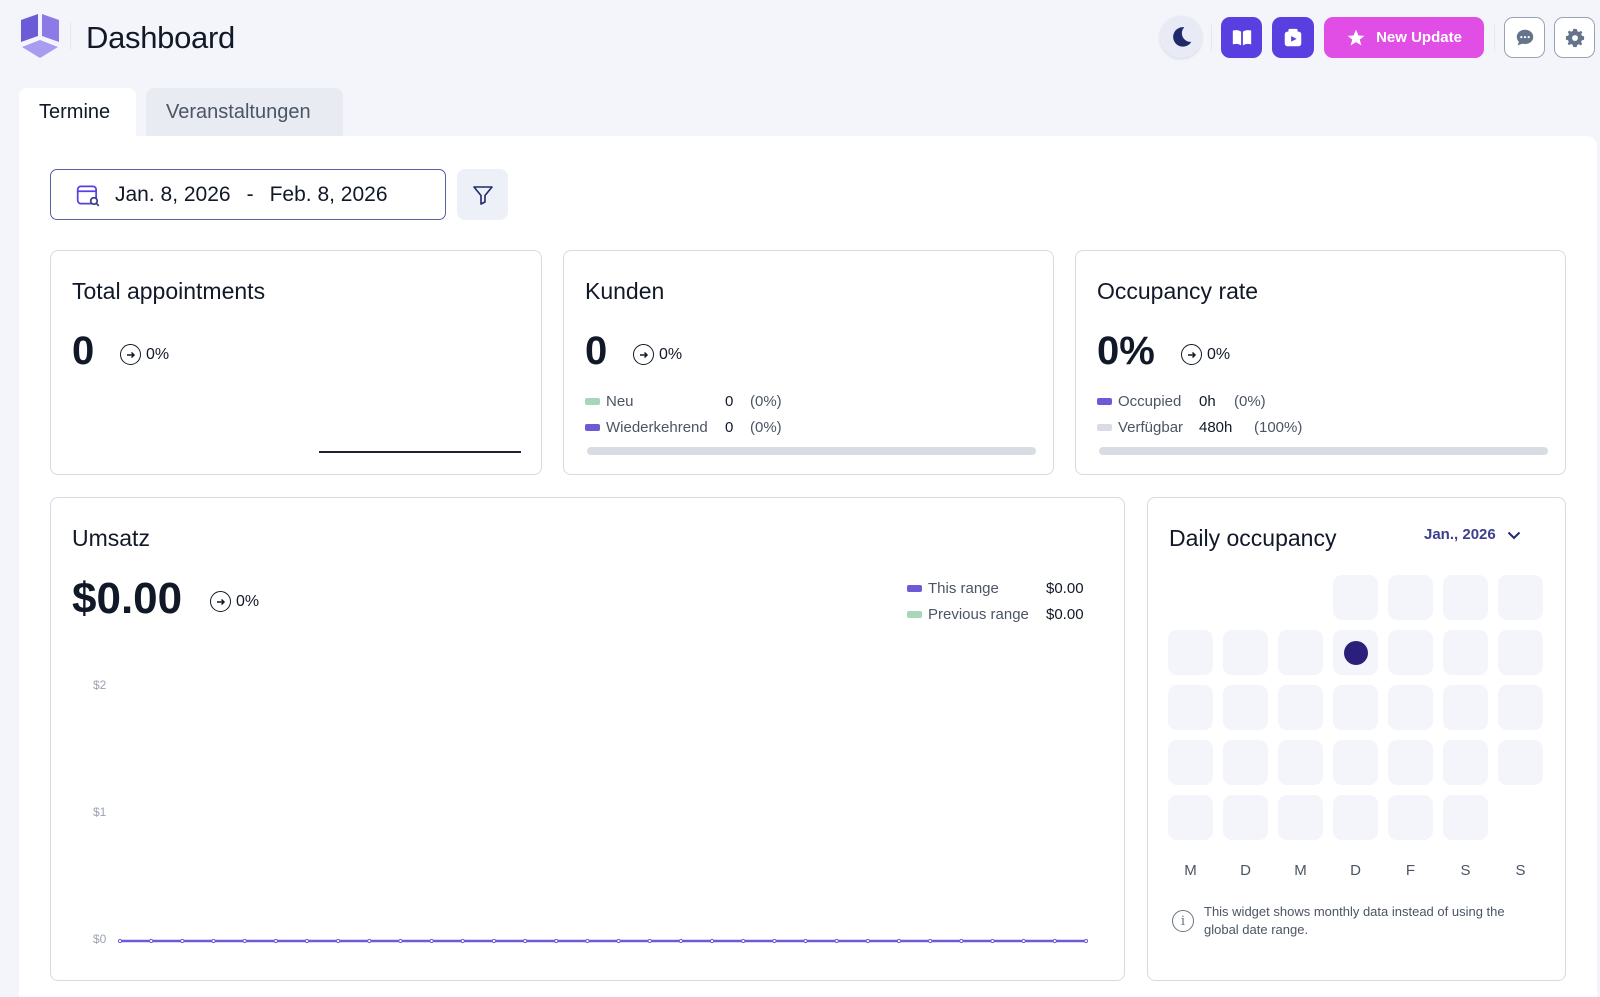  What do you see at coordinates (1278, 427) in the screenshot?
I see `legend-percent: (100%)` at bounding box center [1278, 427].